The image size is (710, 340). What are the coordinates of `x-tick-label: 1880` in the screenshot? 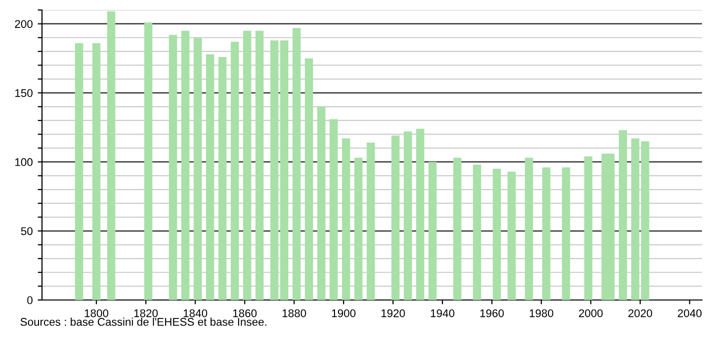 It's located at (294, 313).